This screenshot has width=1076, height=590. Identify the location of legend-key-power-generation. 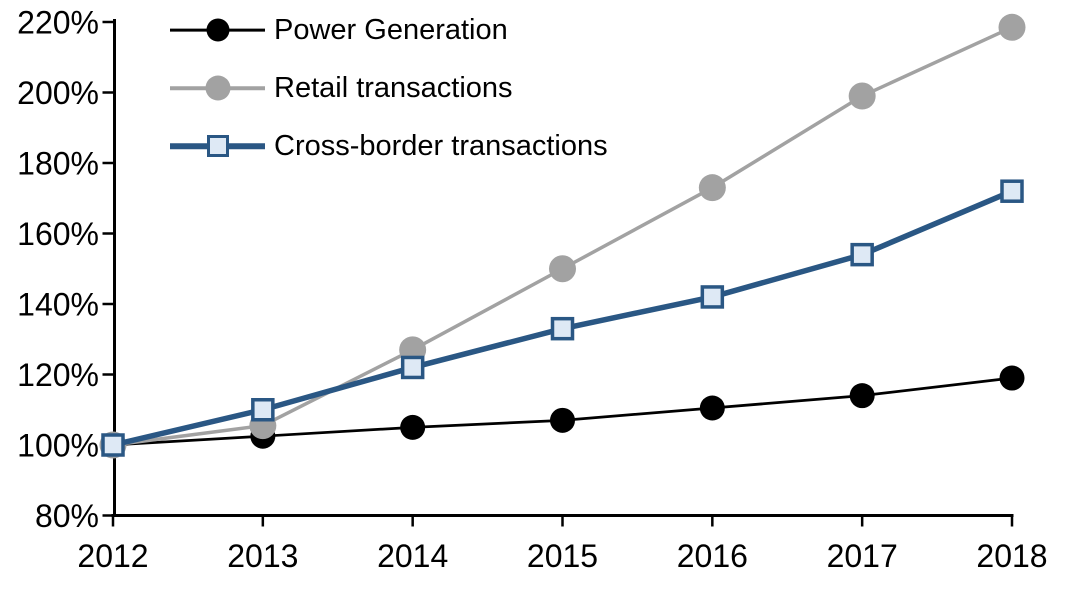
(217, 30).